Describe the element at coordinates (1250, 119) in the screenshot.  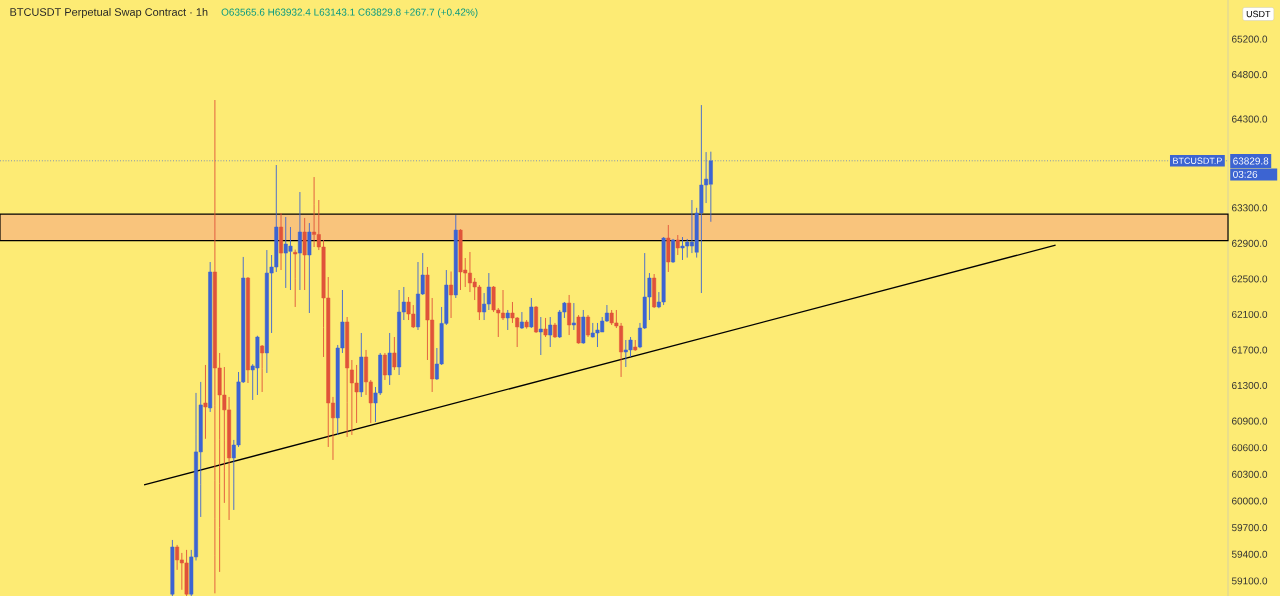
I see `y-tick-label: 64300.0` at that location.